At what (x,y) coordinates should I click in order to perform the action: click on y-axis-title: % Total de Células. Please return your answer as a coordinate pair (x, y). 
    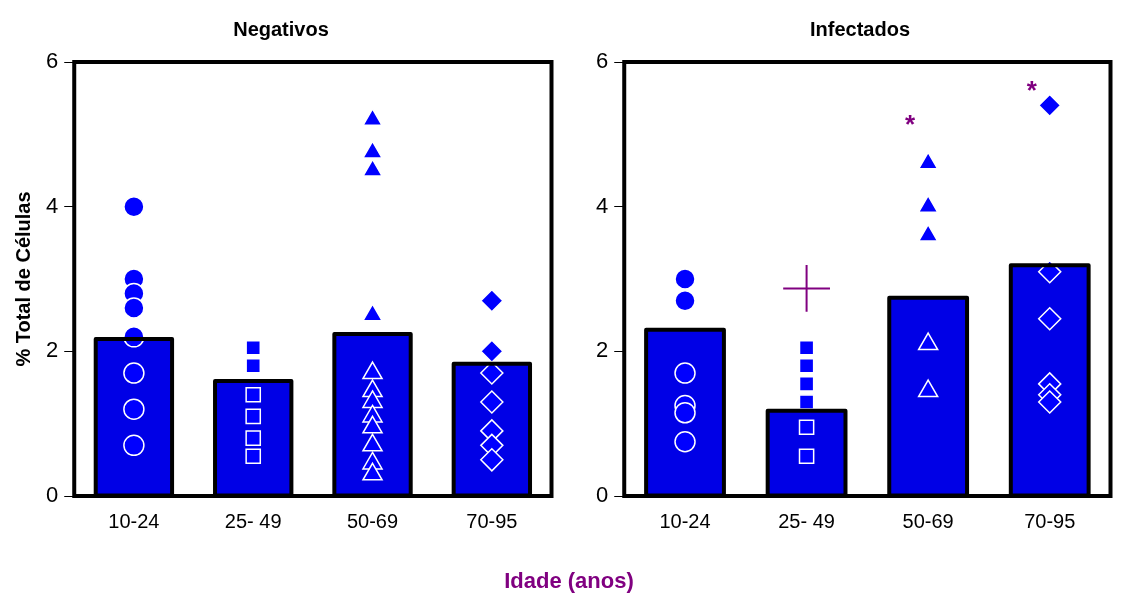
    Looking at the image, I should click on (22, 279).